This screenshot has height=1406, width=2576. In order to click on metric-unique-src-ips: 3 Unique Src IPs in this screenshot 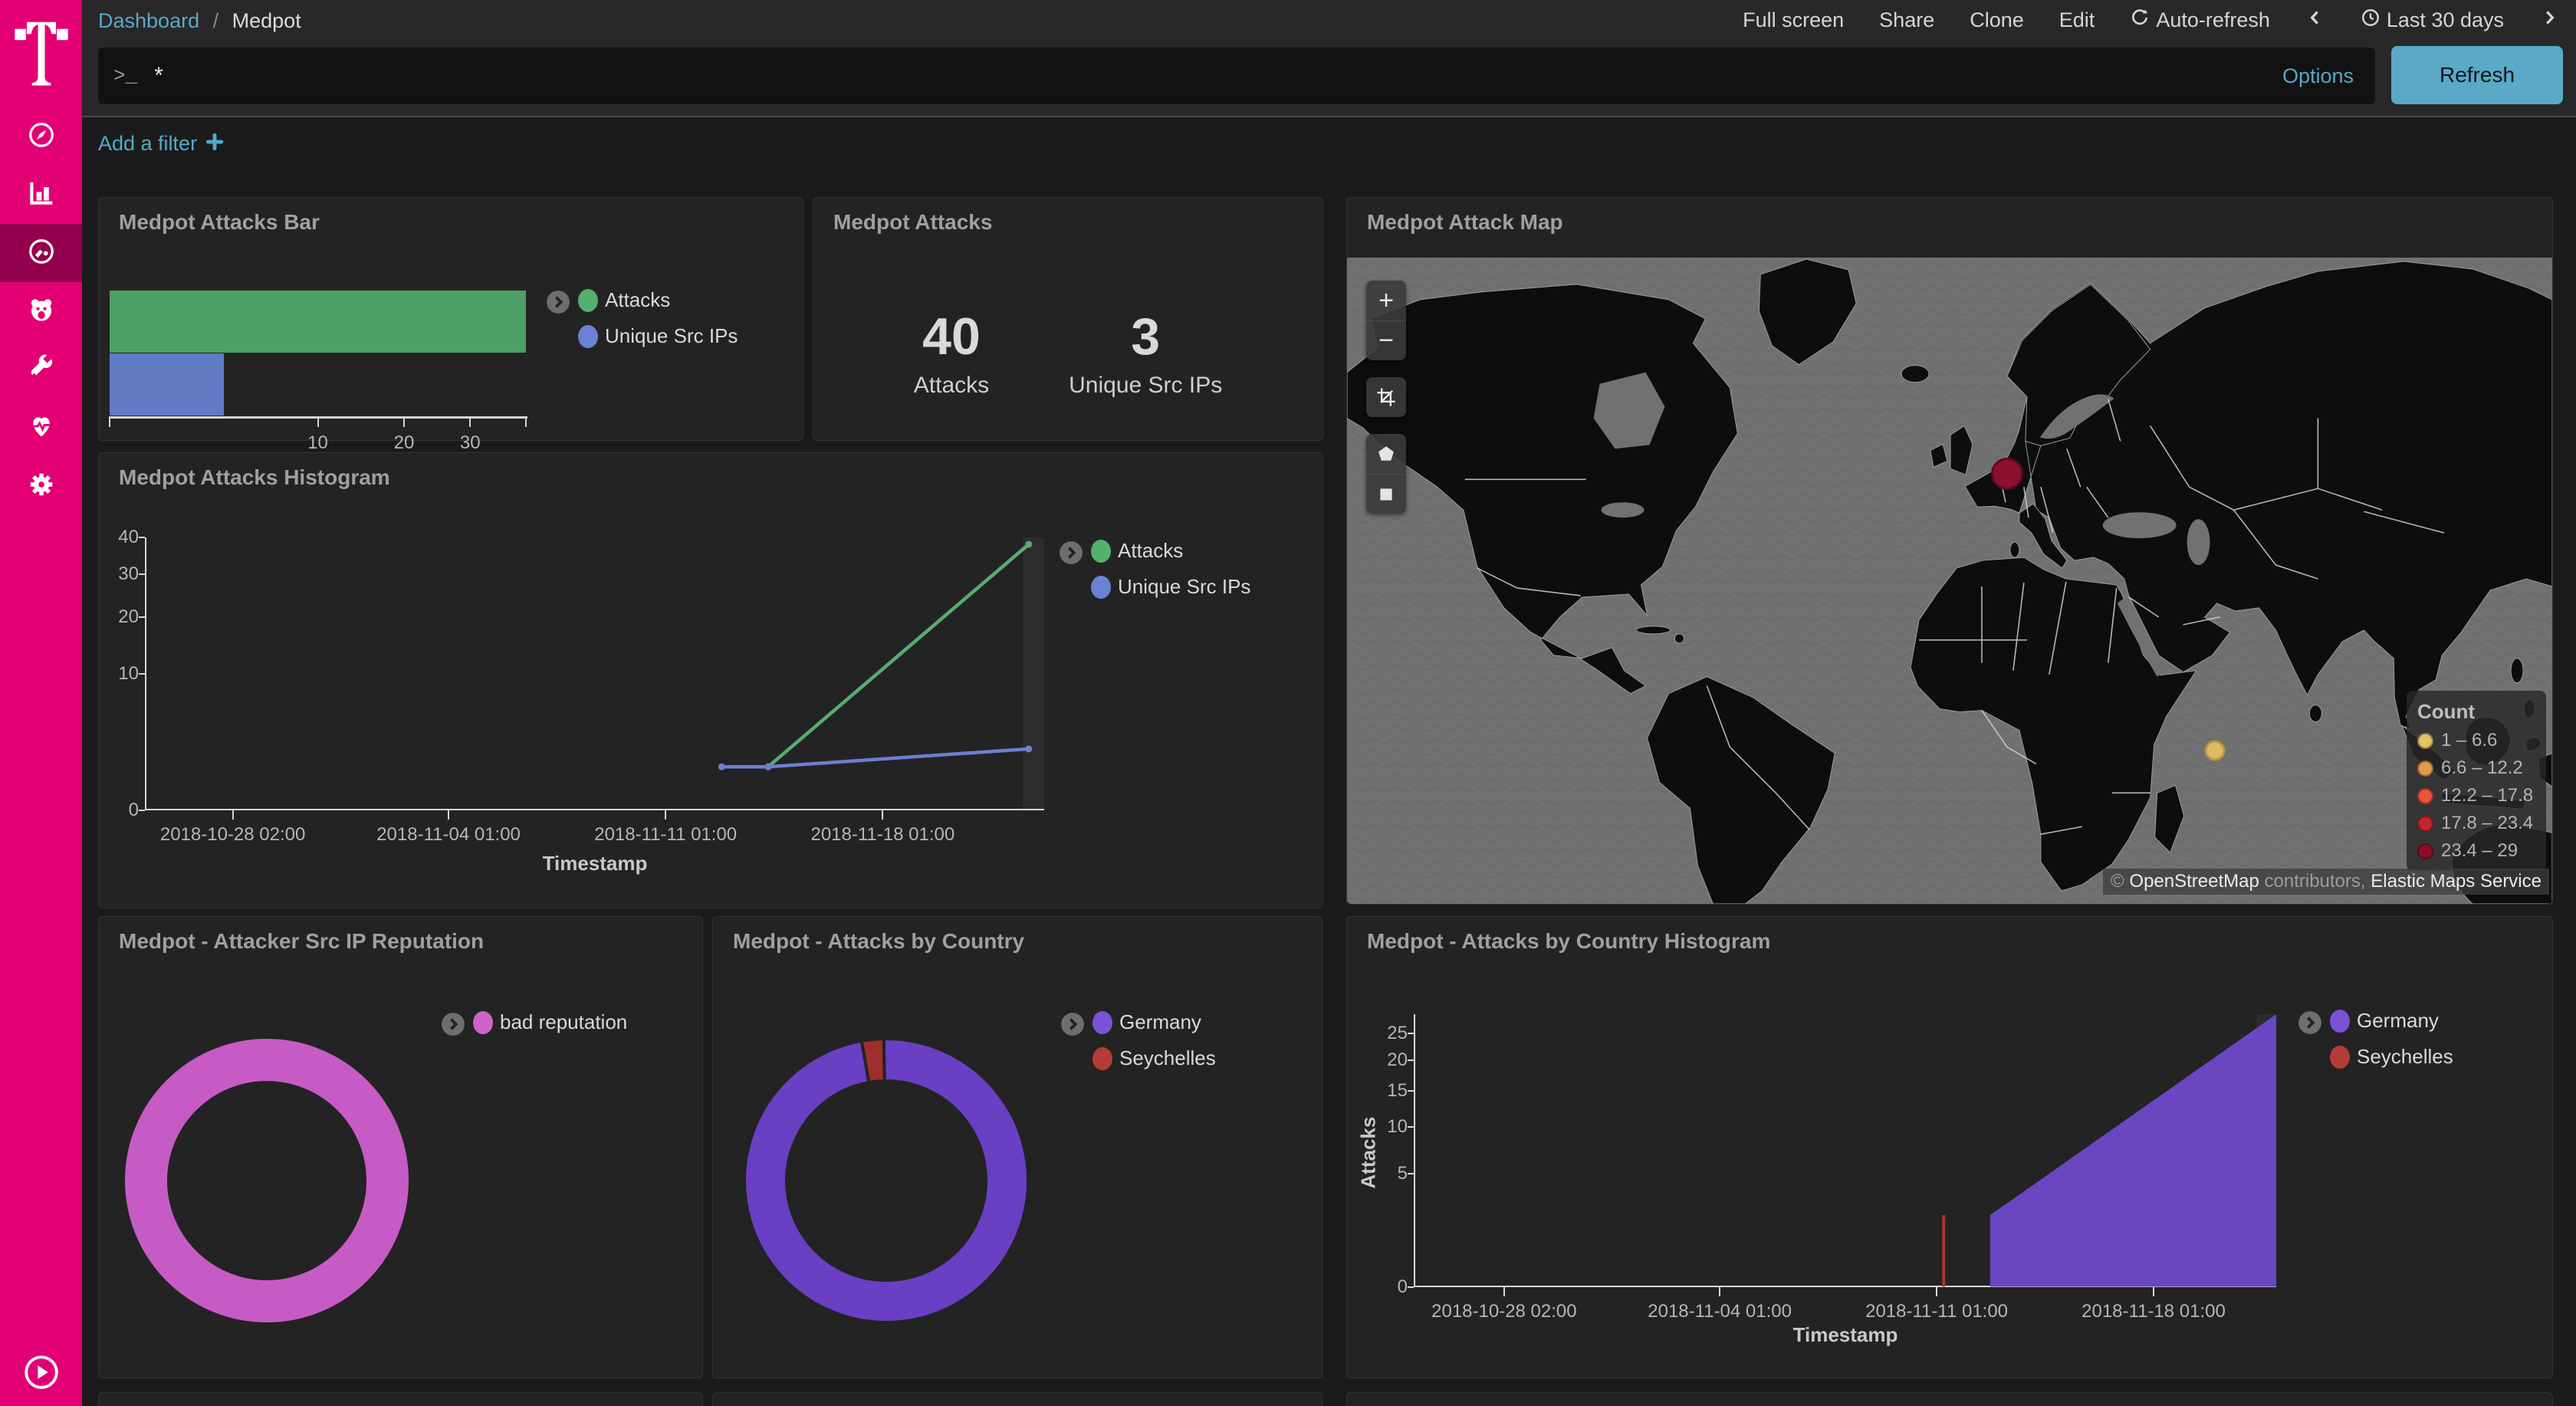, I will do `click(1146, 353)`.